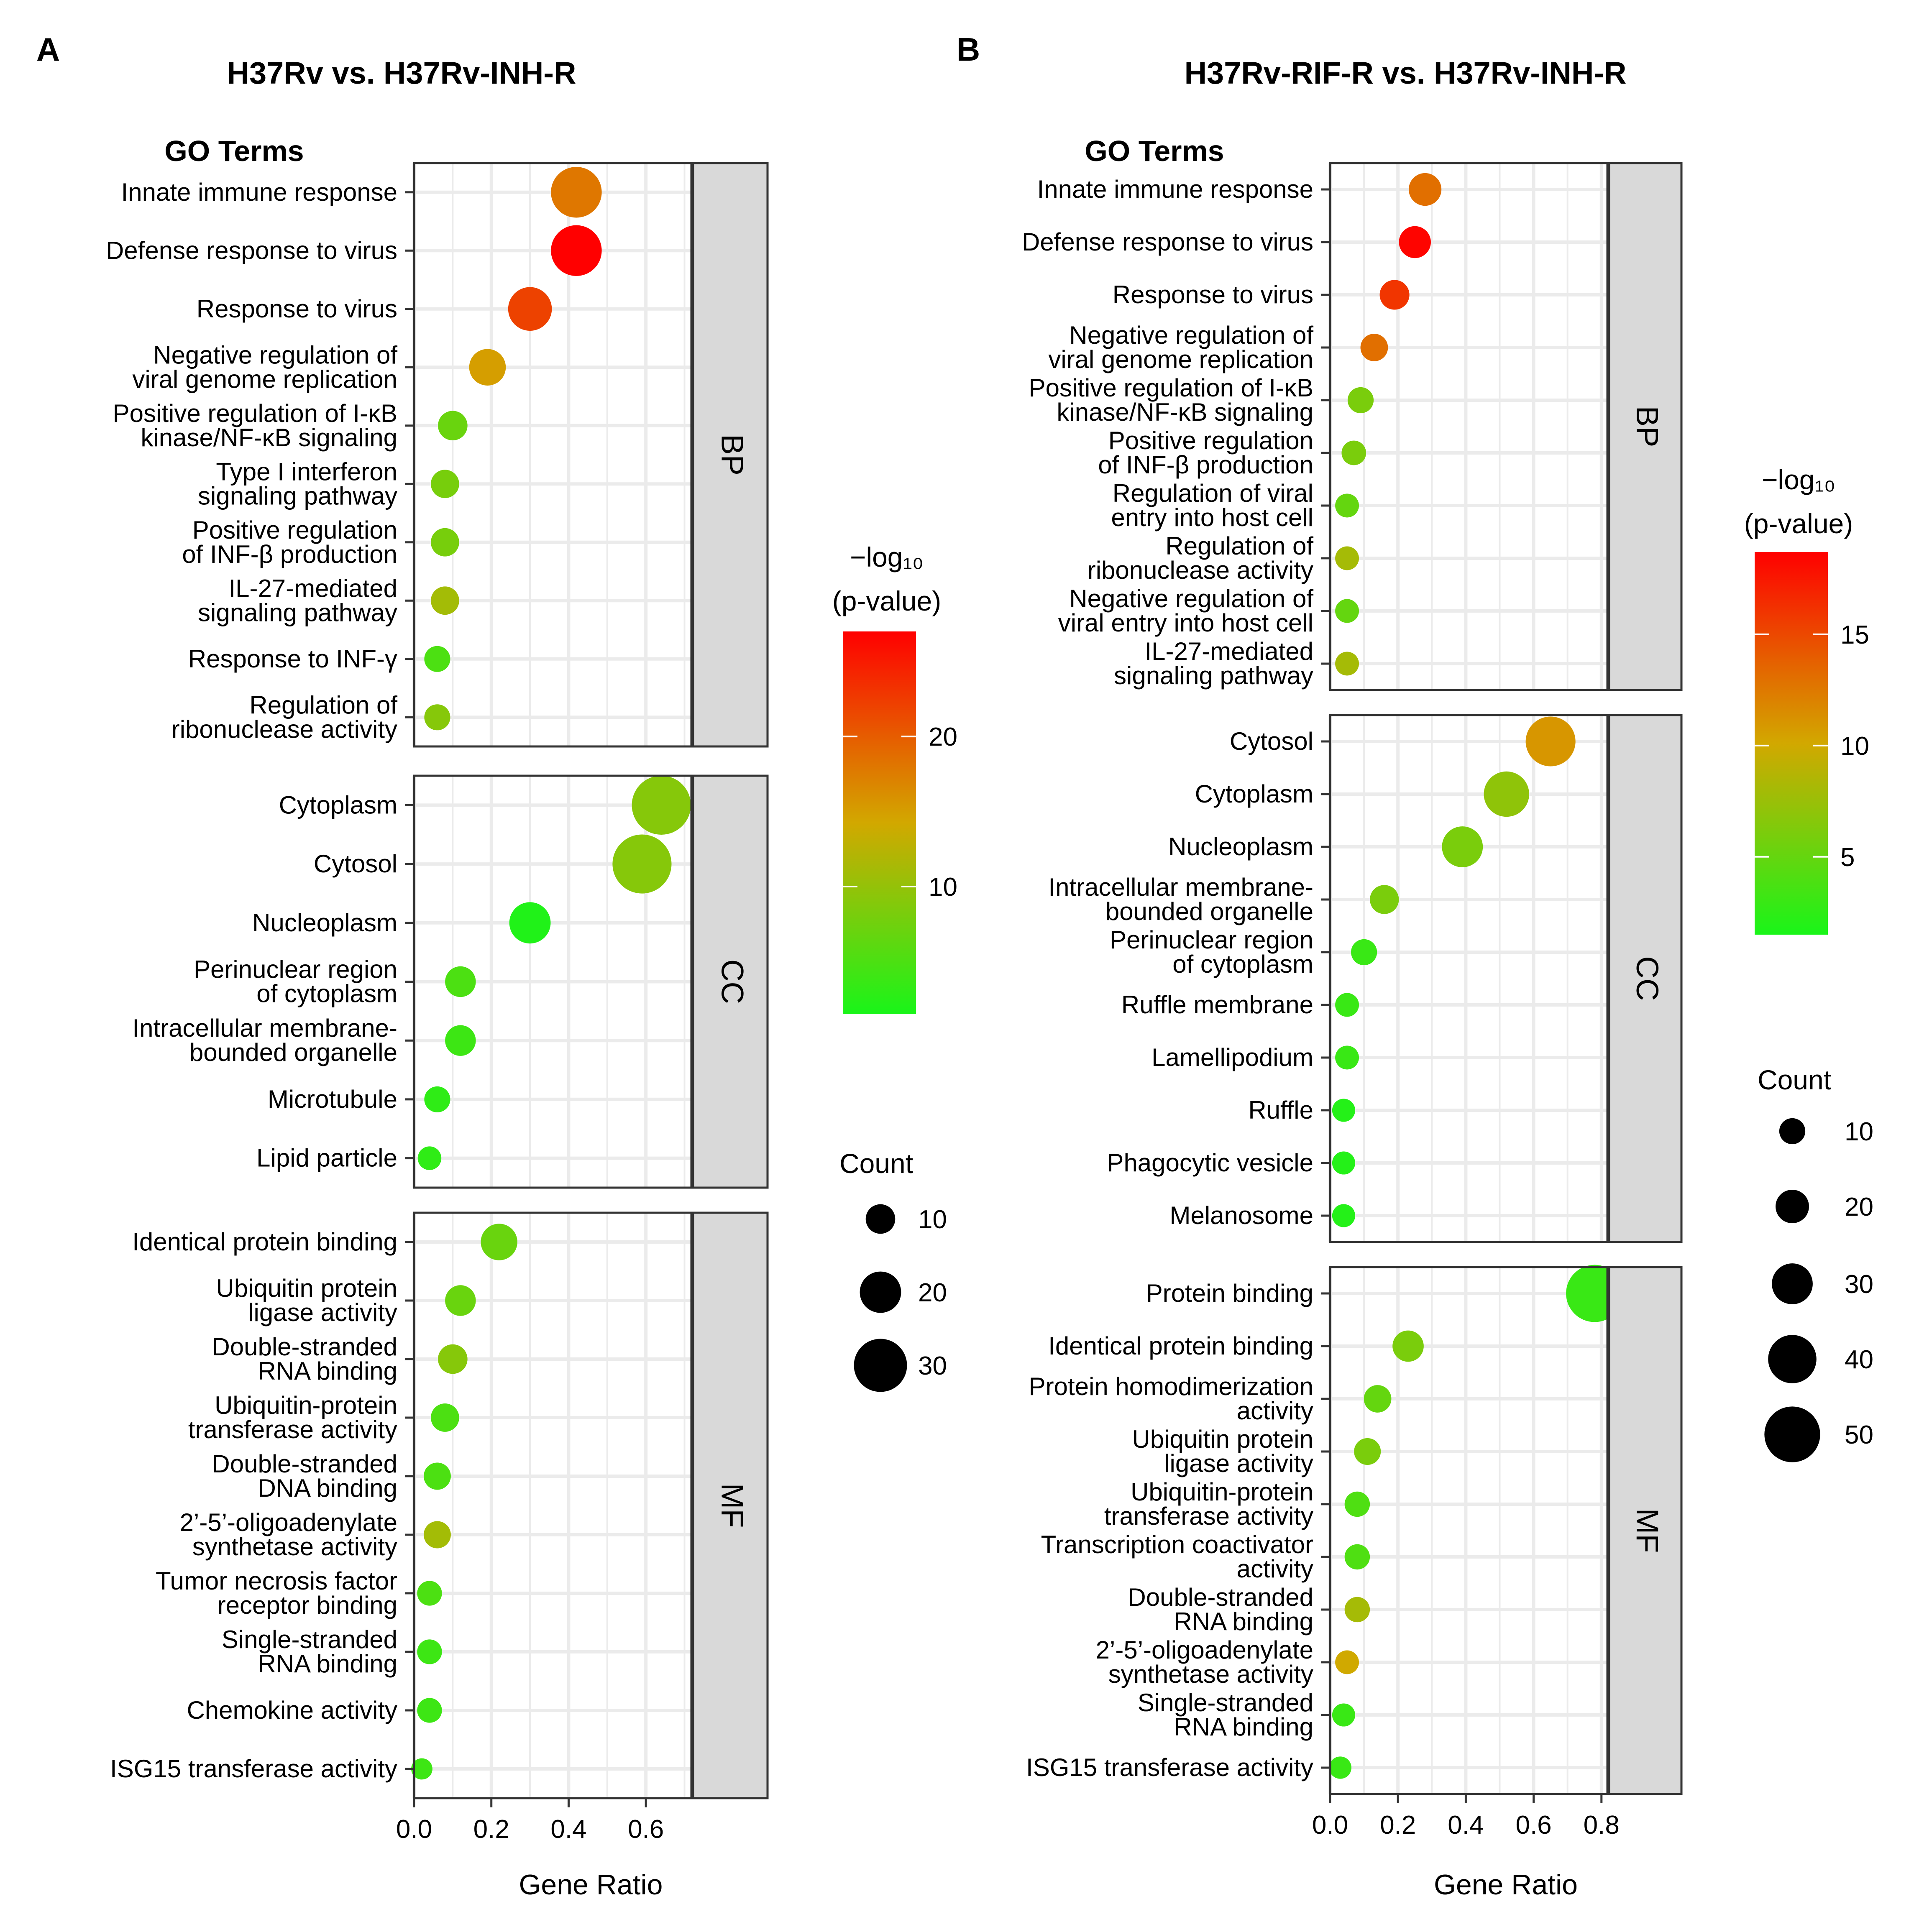  I want to click on term-label: Nucleoplasm, so click(324, 923).